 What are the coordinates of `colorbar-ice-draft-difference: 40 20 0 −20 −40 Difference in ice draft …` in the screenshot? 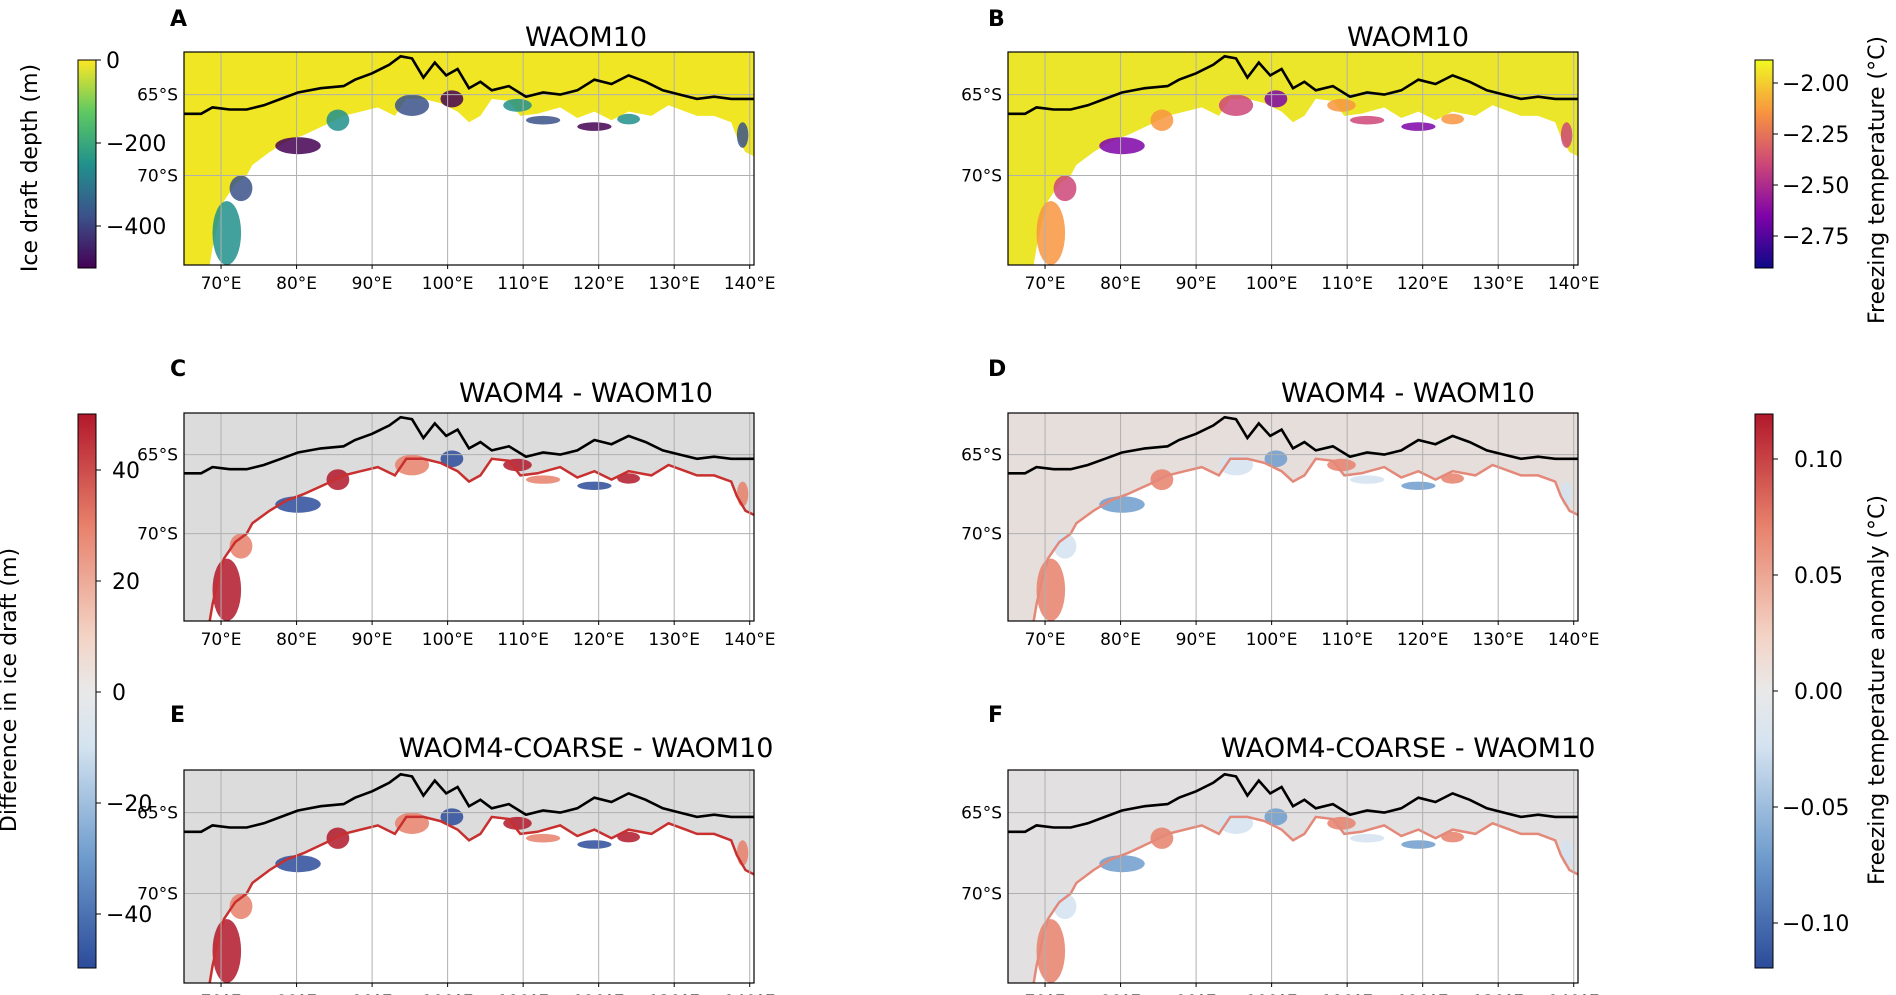 It's located at (76, 691).